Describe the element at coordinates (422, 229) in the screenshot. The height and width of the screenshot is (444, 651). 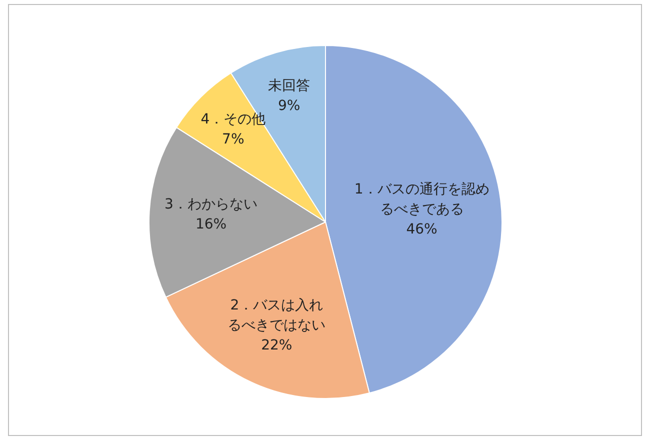
I see `data-label: 46%` at that location.